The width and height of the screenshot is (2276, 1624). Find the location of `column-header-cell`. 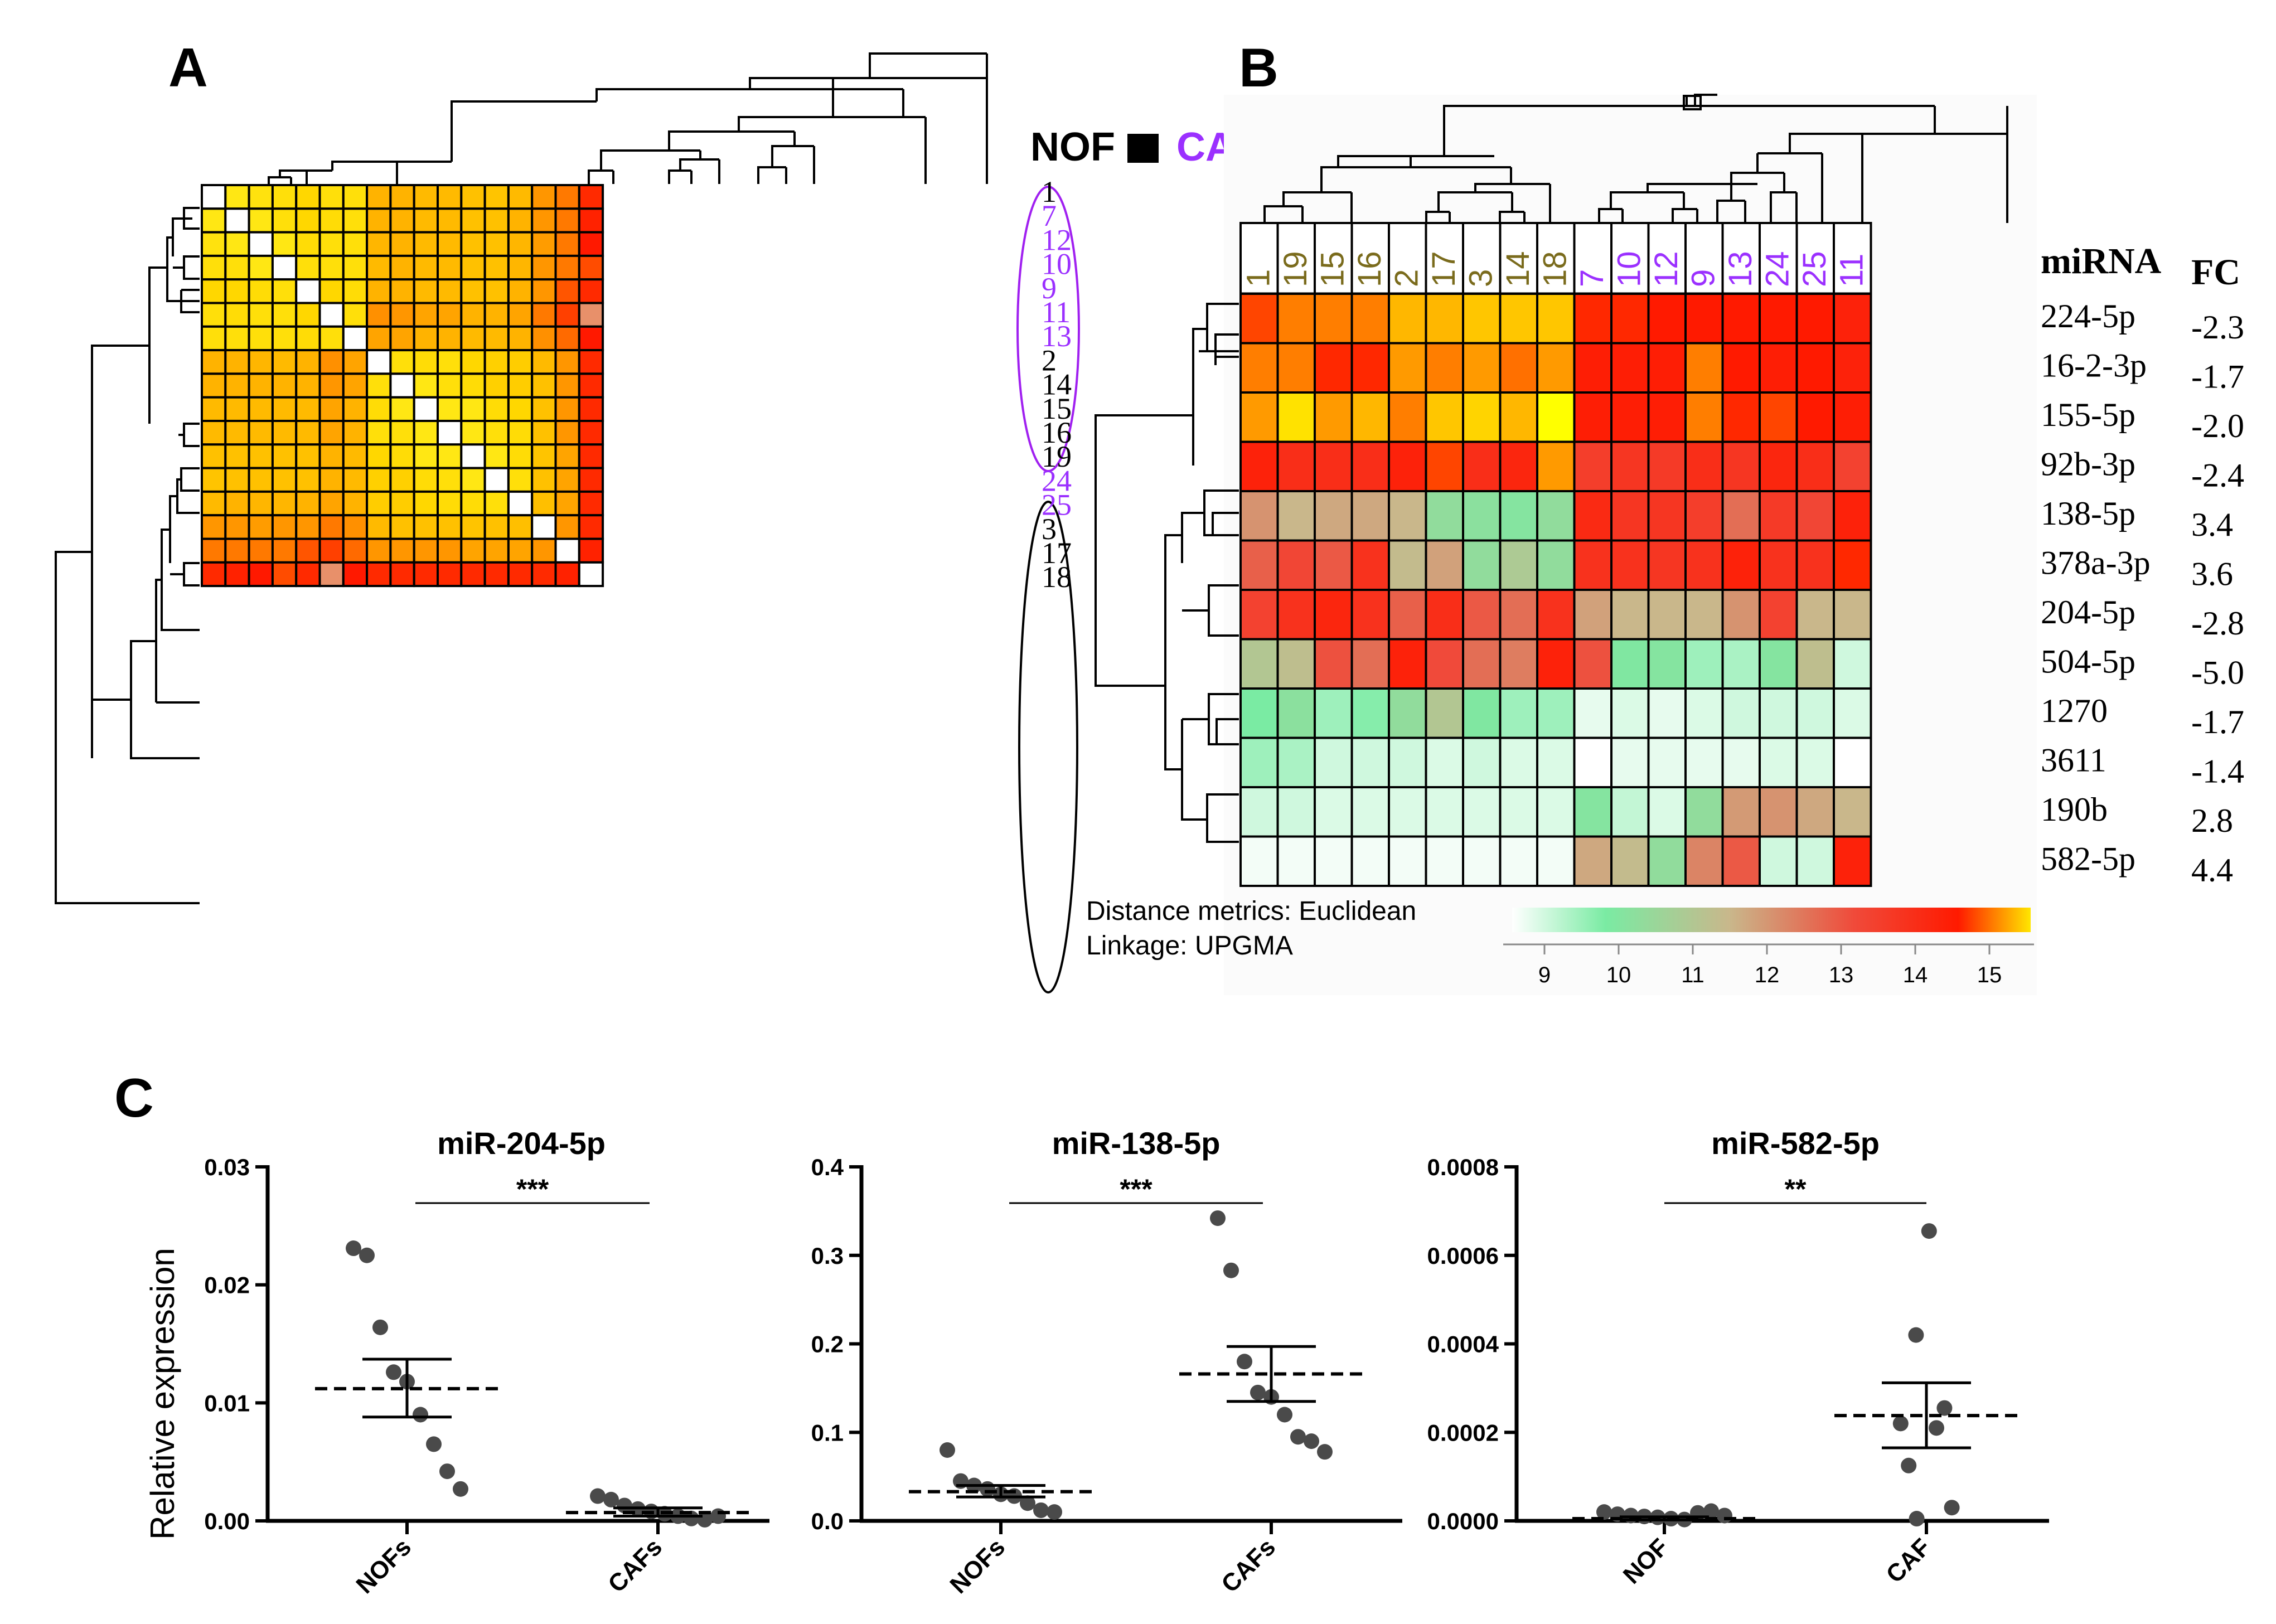

column-header-cell is located at coordinates (1444, 259).